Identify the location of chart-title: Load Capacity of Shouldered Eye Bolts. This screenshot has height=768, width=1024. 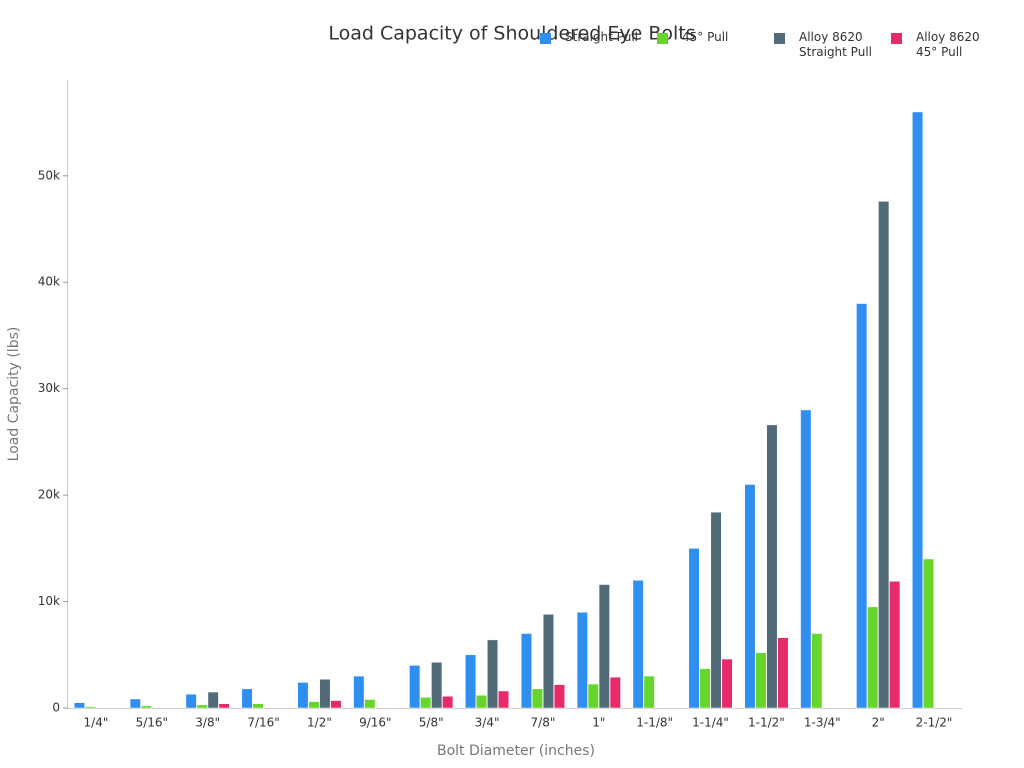
(511, 34).